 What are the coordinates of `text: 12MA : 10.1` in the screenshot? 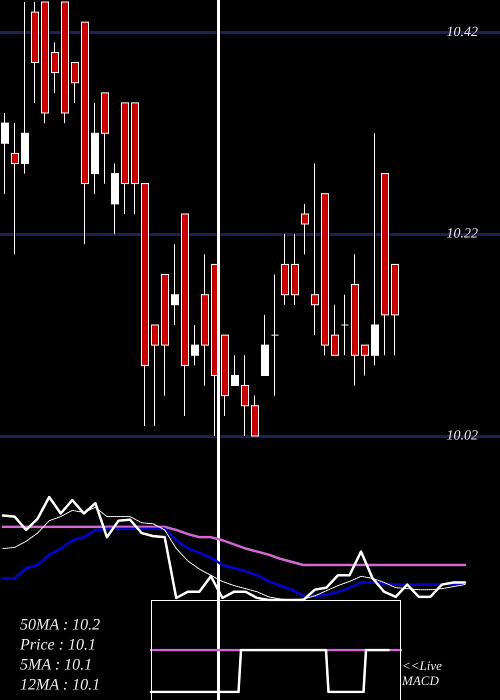 It's located at (60, 685).